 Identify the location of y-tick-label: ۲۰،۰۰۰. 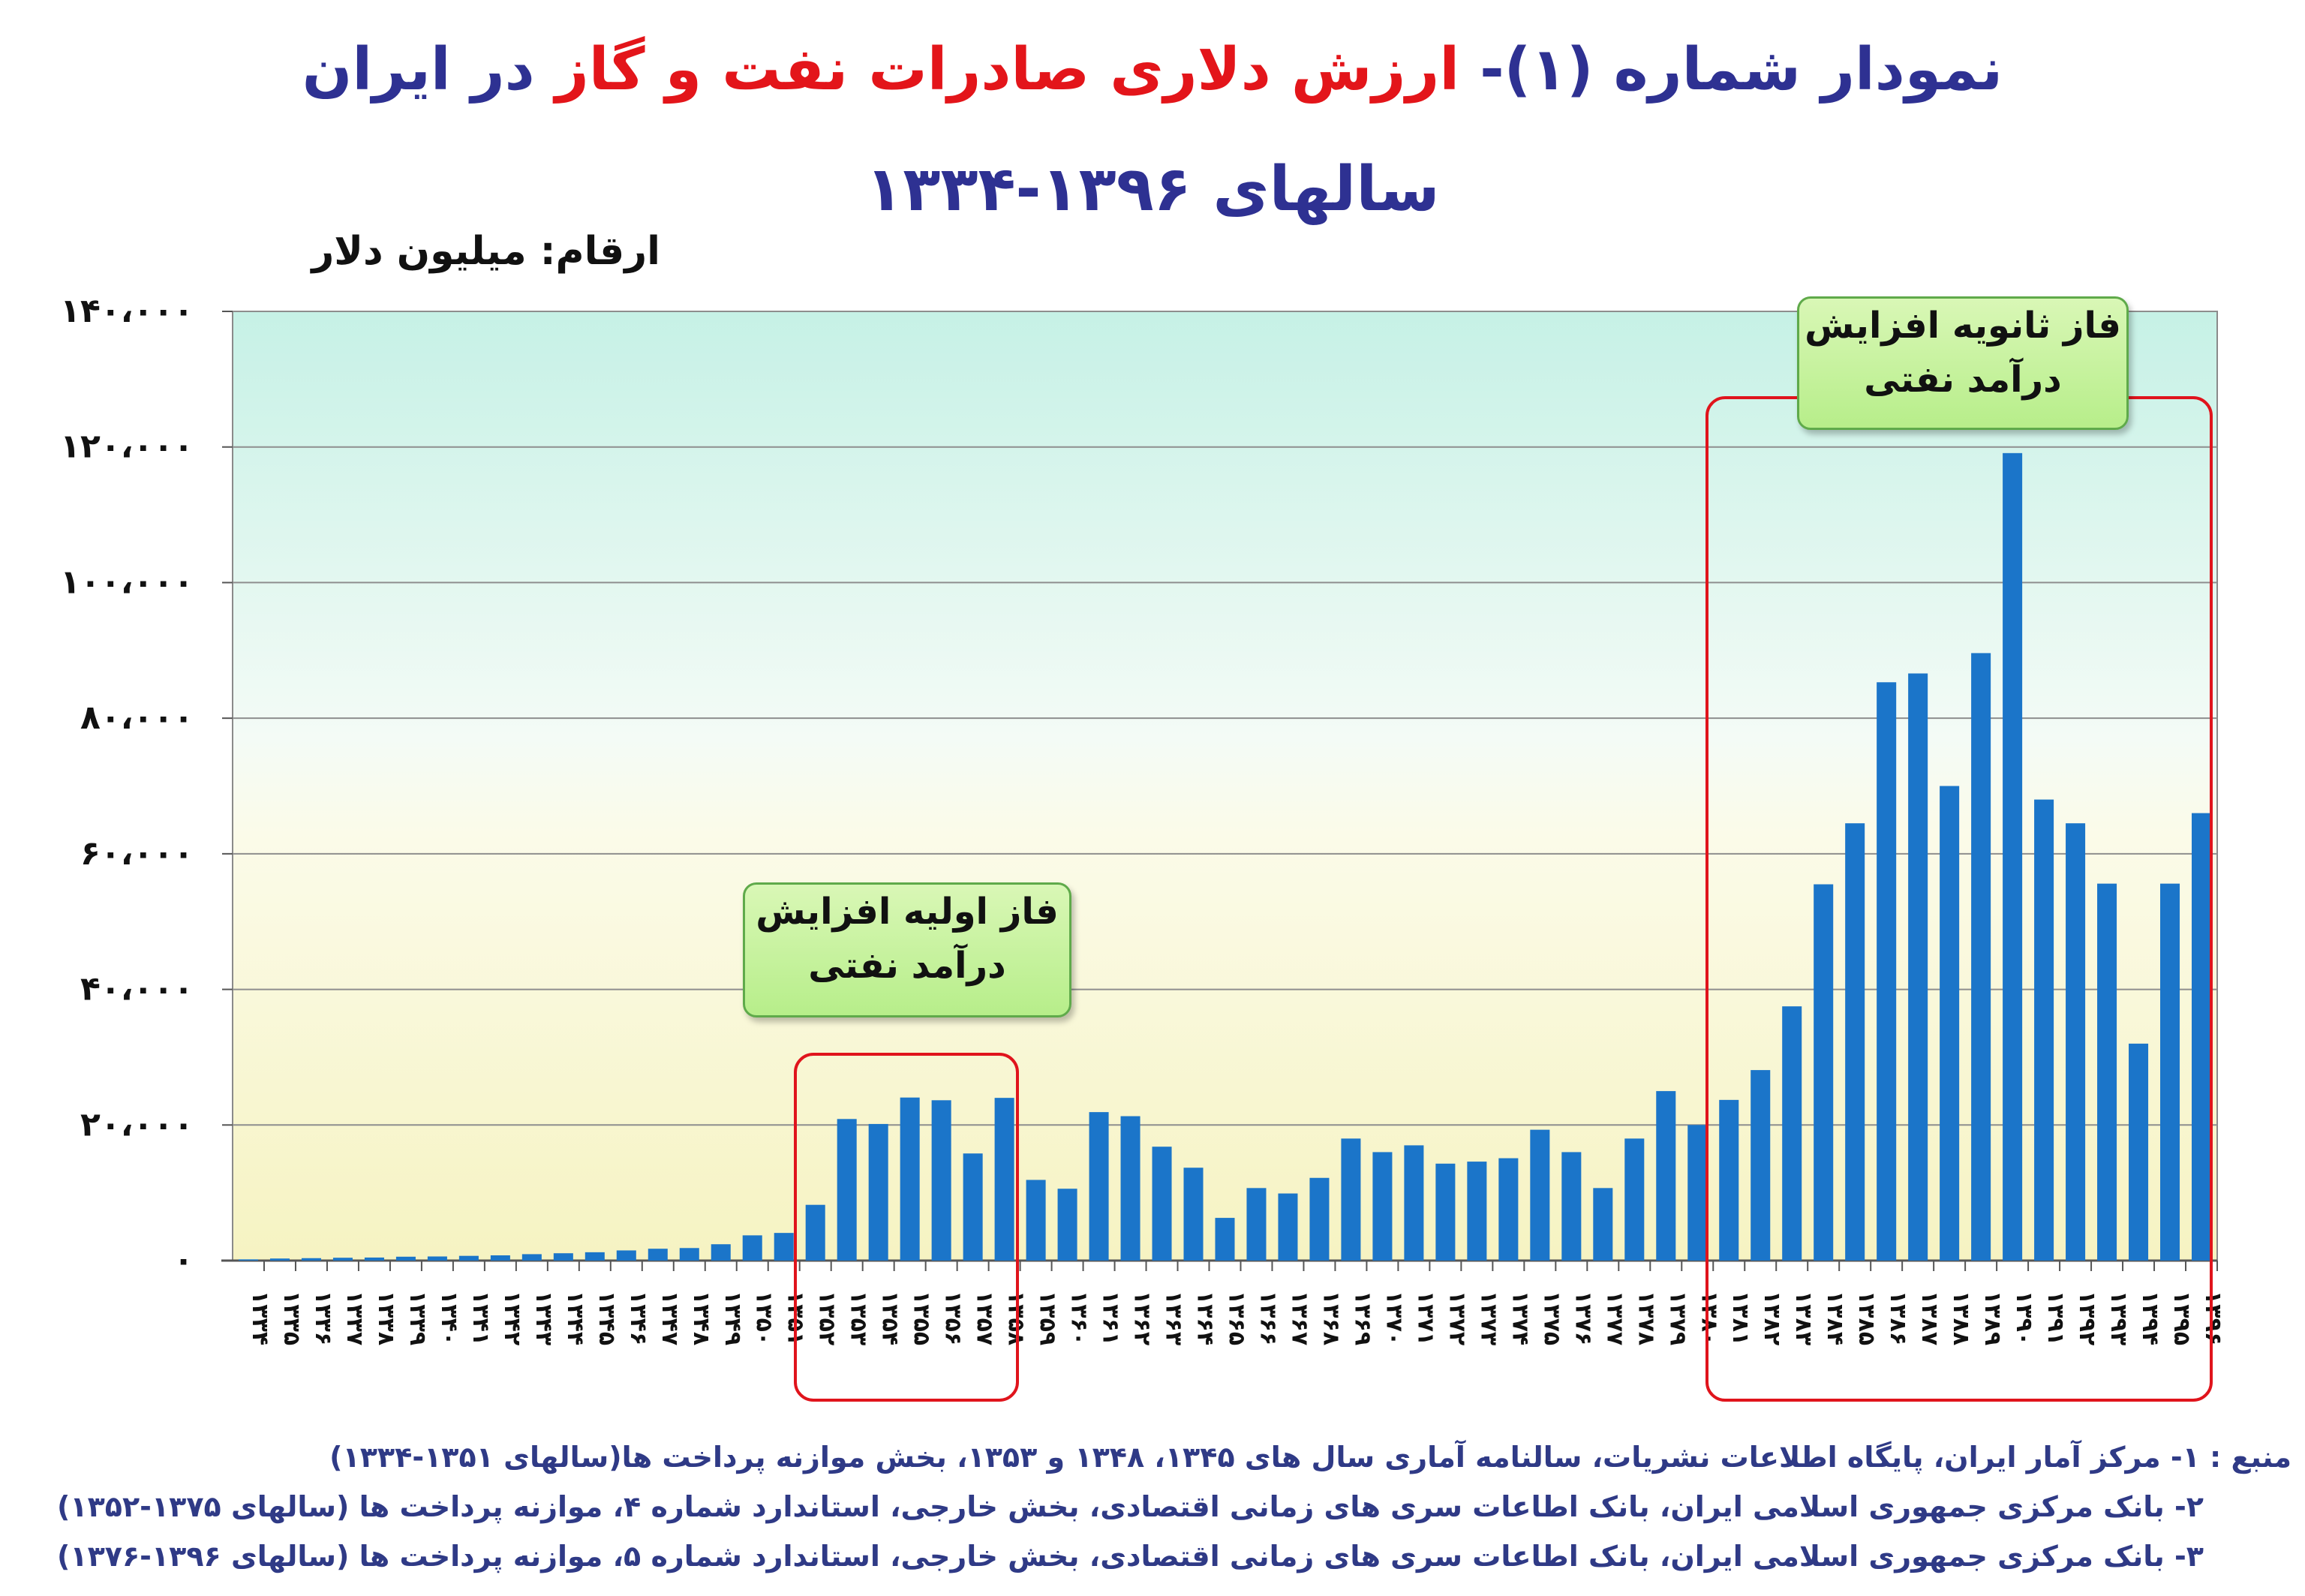
(137, 1124).